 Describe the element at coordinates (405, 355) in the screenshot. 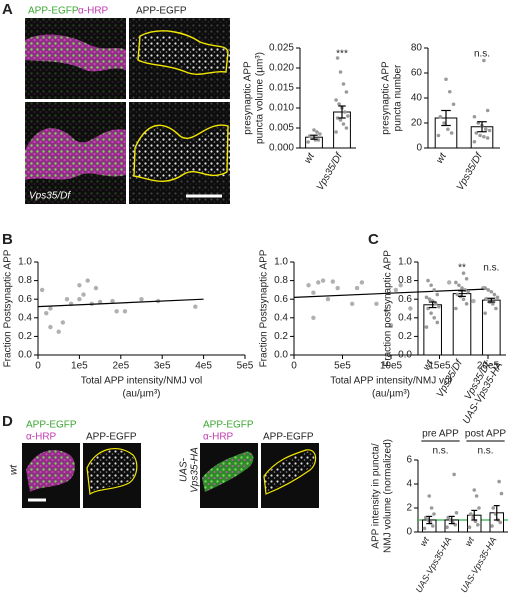

I see `y-tick-label: 0.0` at that location.